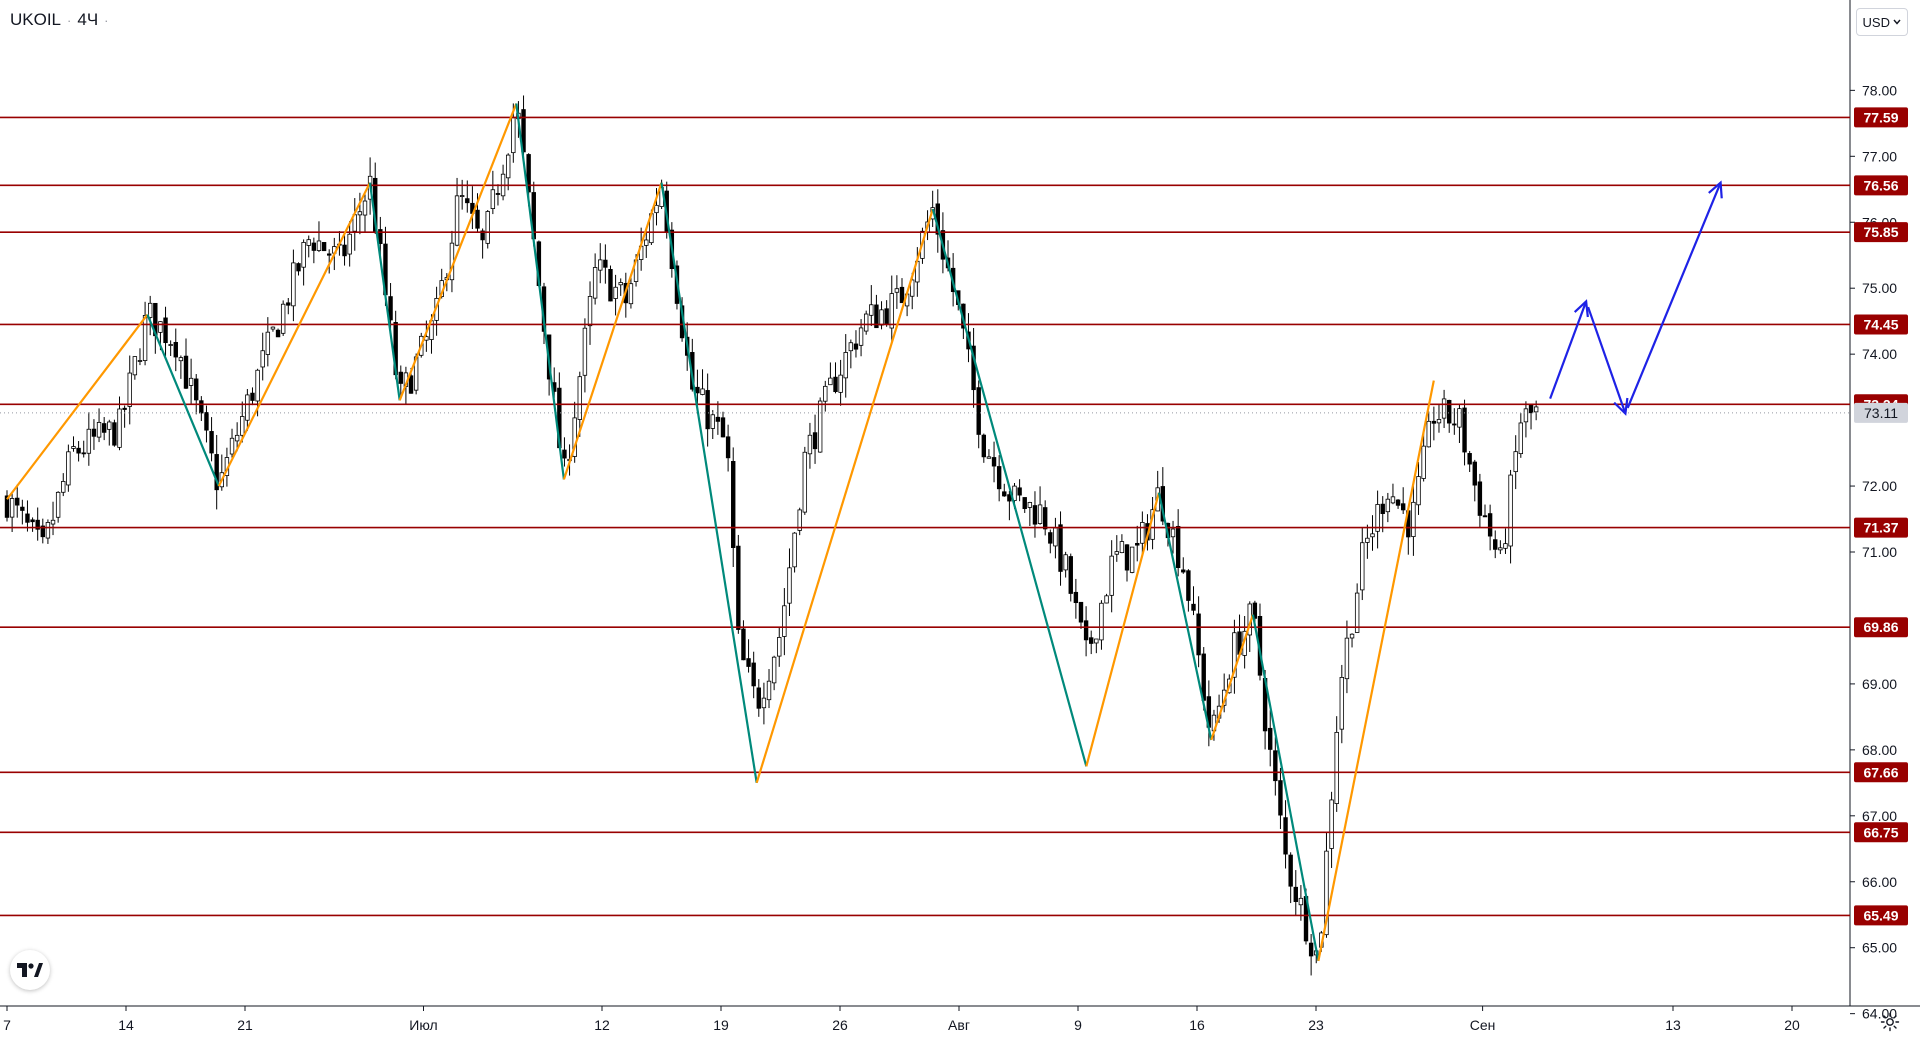  What do you see at coordinates (1880, 232) in the screenshot?
I see `level-price-label: 75.85` at bounding box center [1880, 232].